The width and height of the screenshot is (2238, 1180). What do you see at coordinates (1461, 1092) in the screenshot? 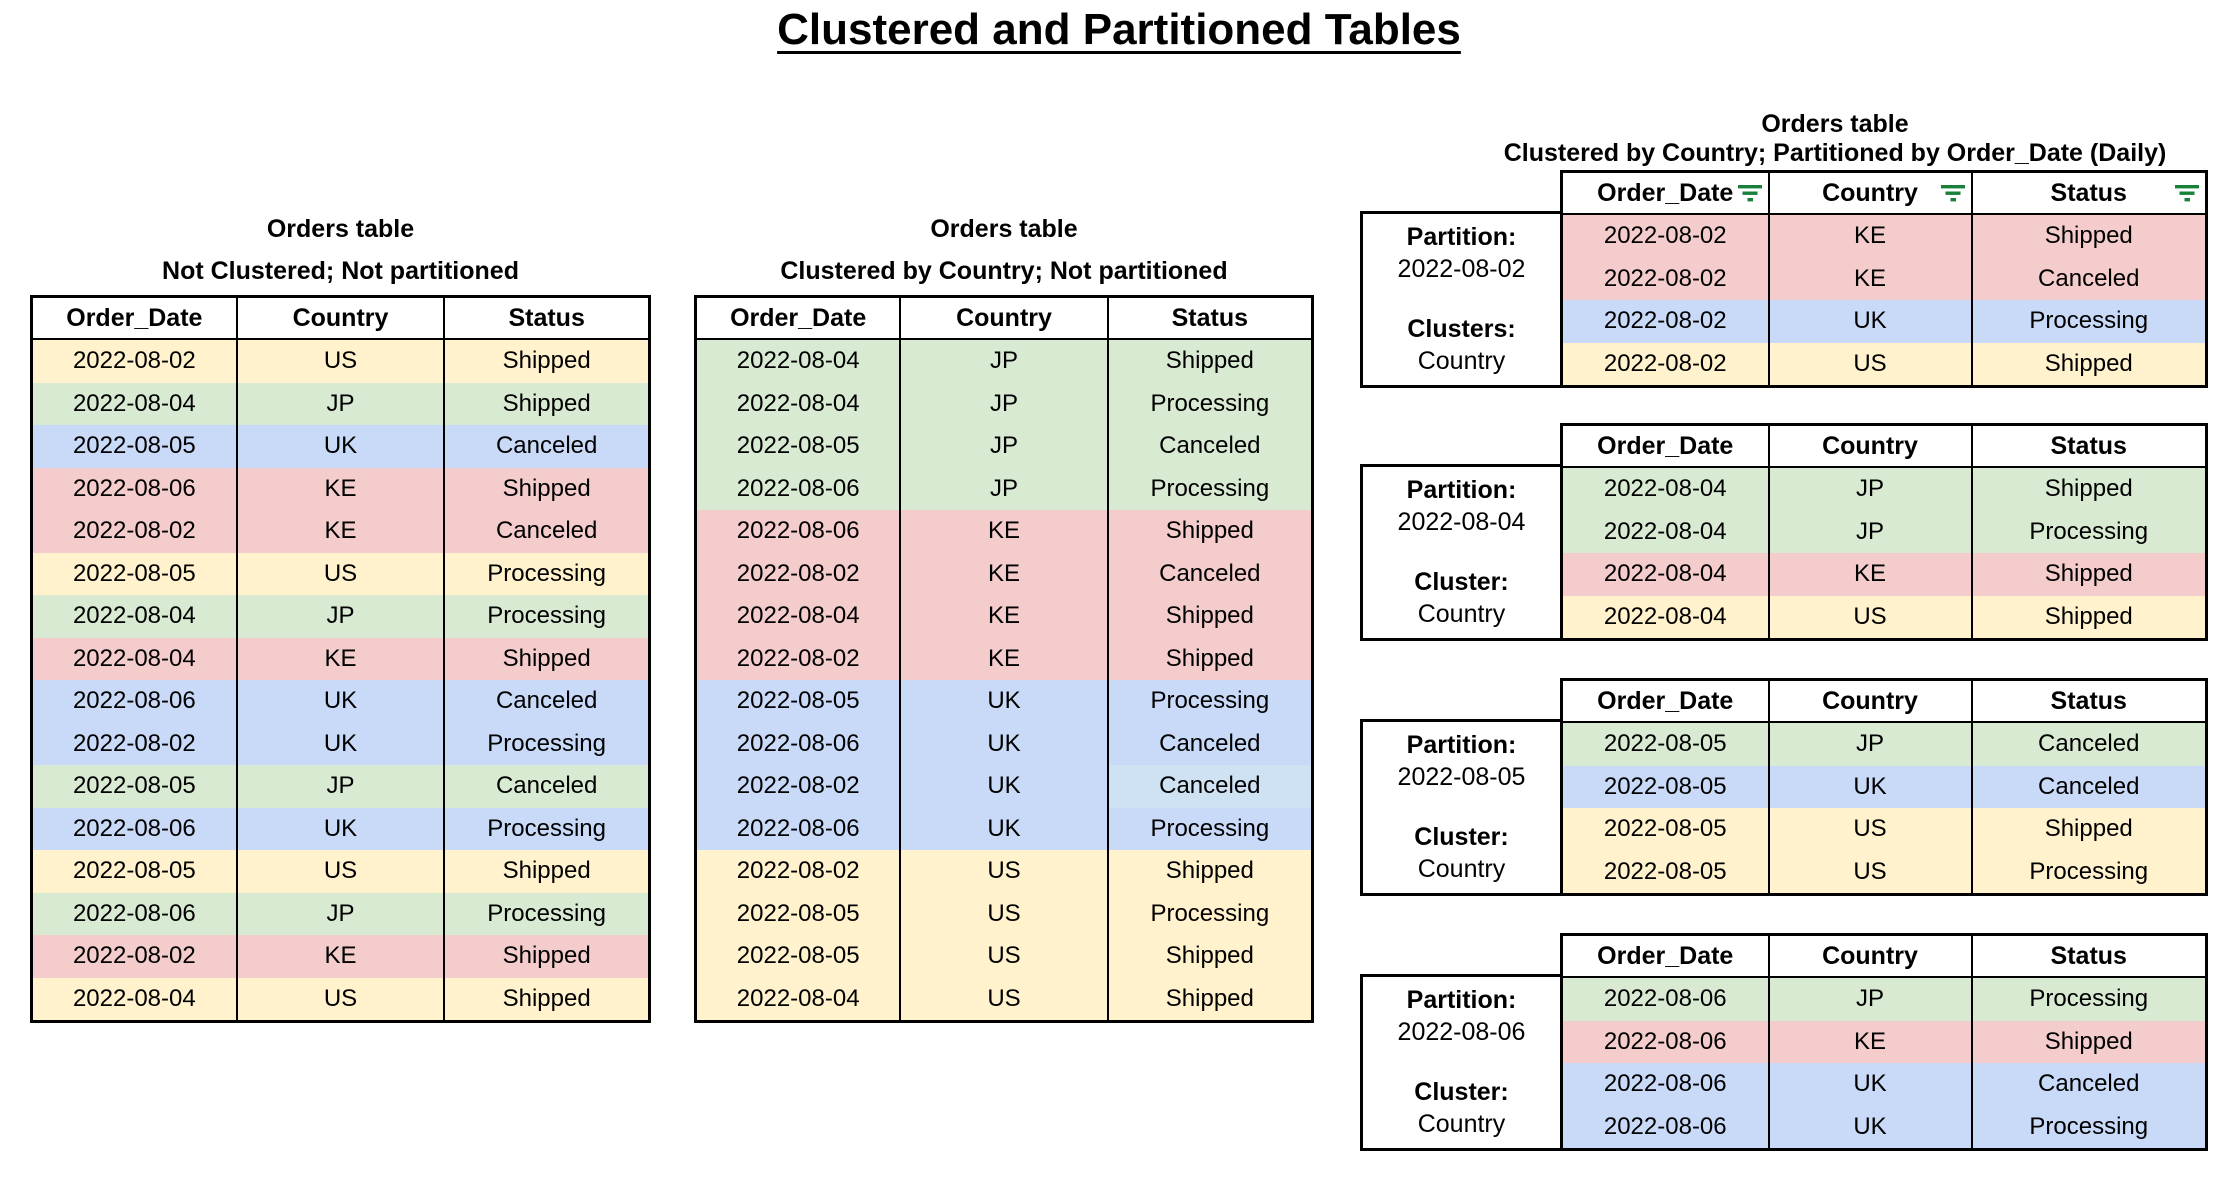
I see `cluster-heading: Cluster:` at bounding box center [1461, 1092].